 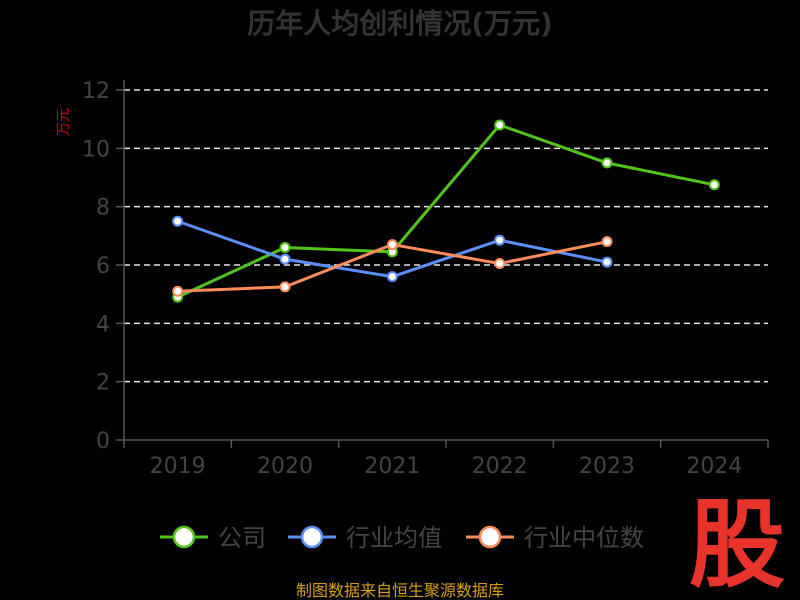 What do you see at coordinates (607, 466) in the screenshot?
I see `x-tick-label: 2023` at bounding box center [607, 466].